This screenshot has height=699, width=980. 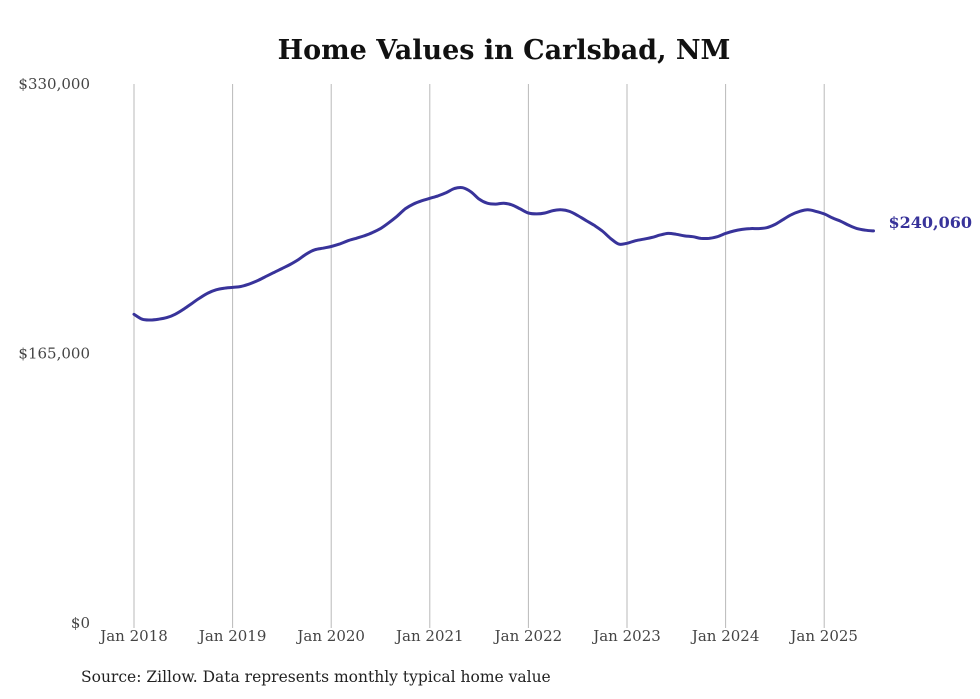 What do you see at coordinates (503, 254) in the screenshot?
I see `series-line` at bounding box center [503, 254].